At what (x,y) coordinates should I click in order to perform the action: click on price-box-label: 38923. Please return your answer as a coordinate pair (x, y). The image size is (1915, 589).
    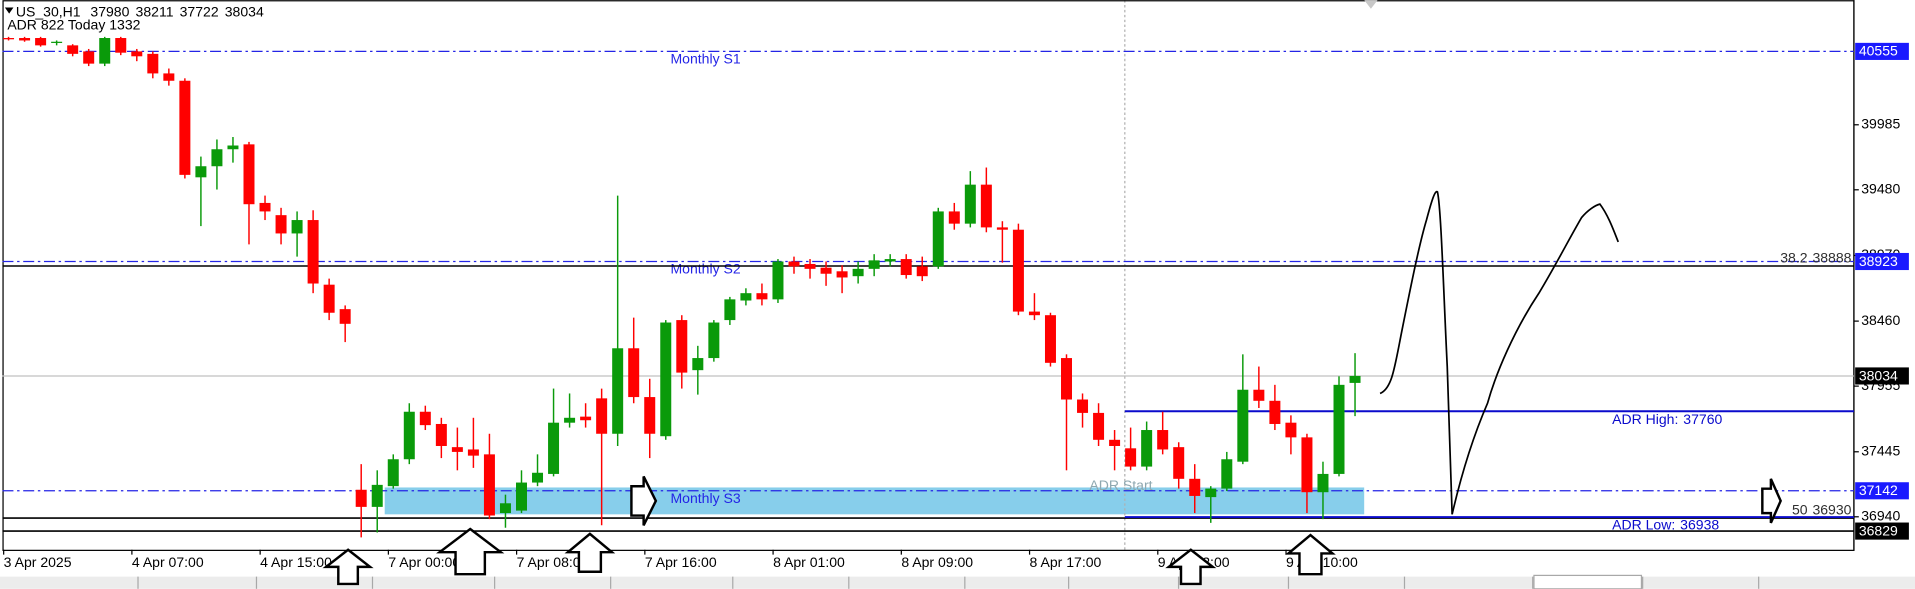
    Looking at the image, I should click on (1878, 261).